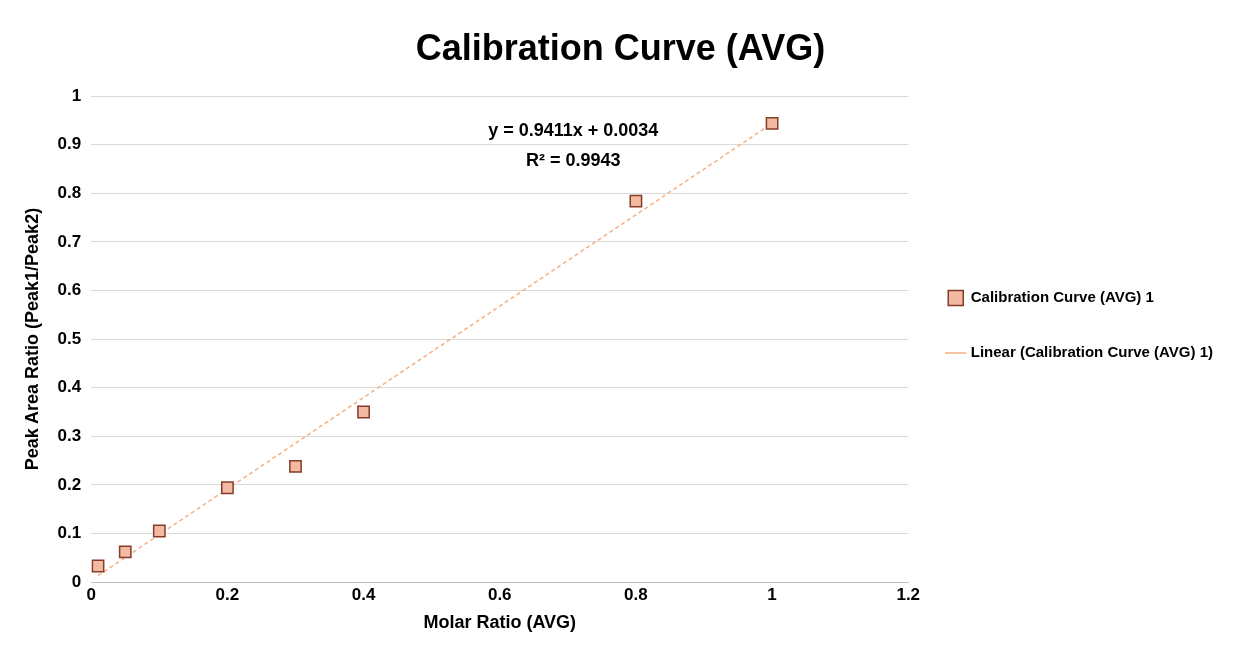 The width and height of the screenshot is (1243, 660). What do you see at coordinates (573, 130) in the screenshot?
I see `annotation: y = 0.9411x + 0.0034` at bounding box center [573, 130].